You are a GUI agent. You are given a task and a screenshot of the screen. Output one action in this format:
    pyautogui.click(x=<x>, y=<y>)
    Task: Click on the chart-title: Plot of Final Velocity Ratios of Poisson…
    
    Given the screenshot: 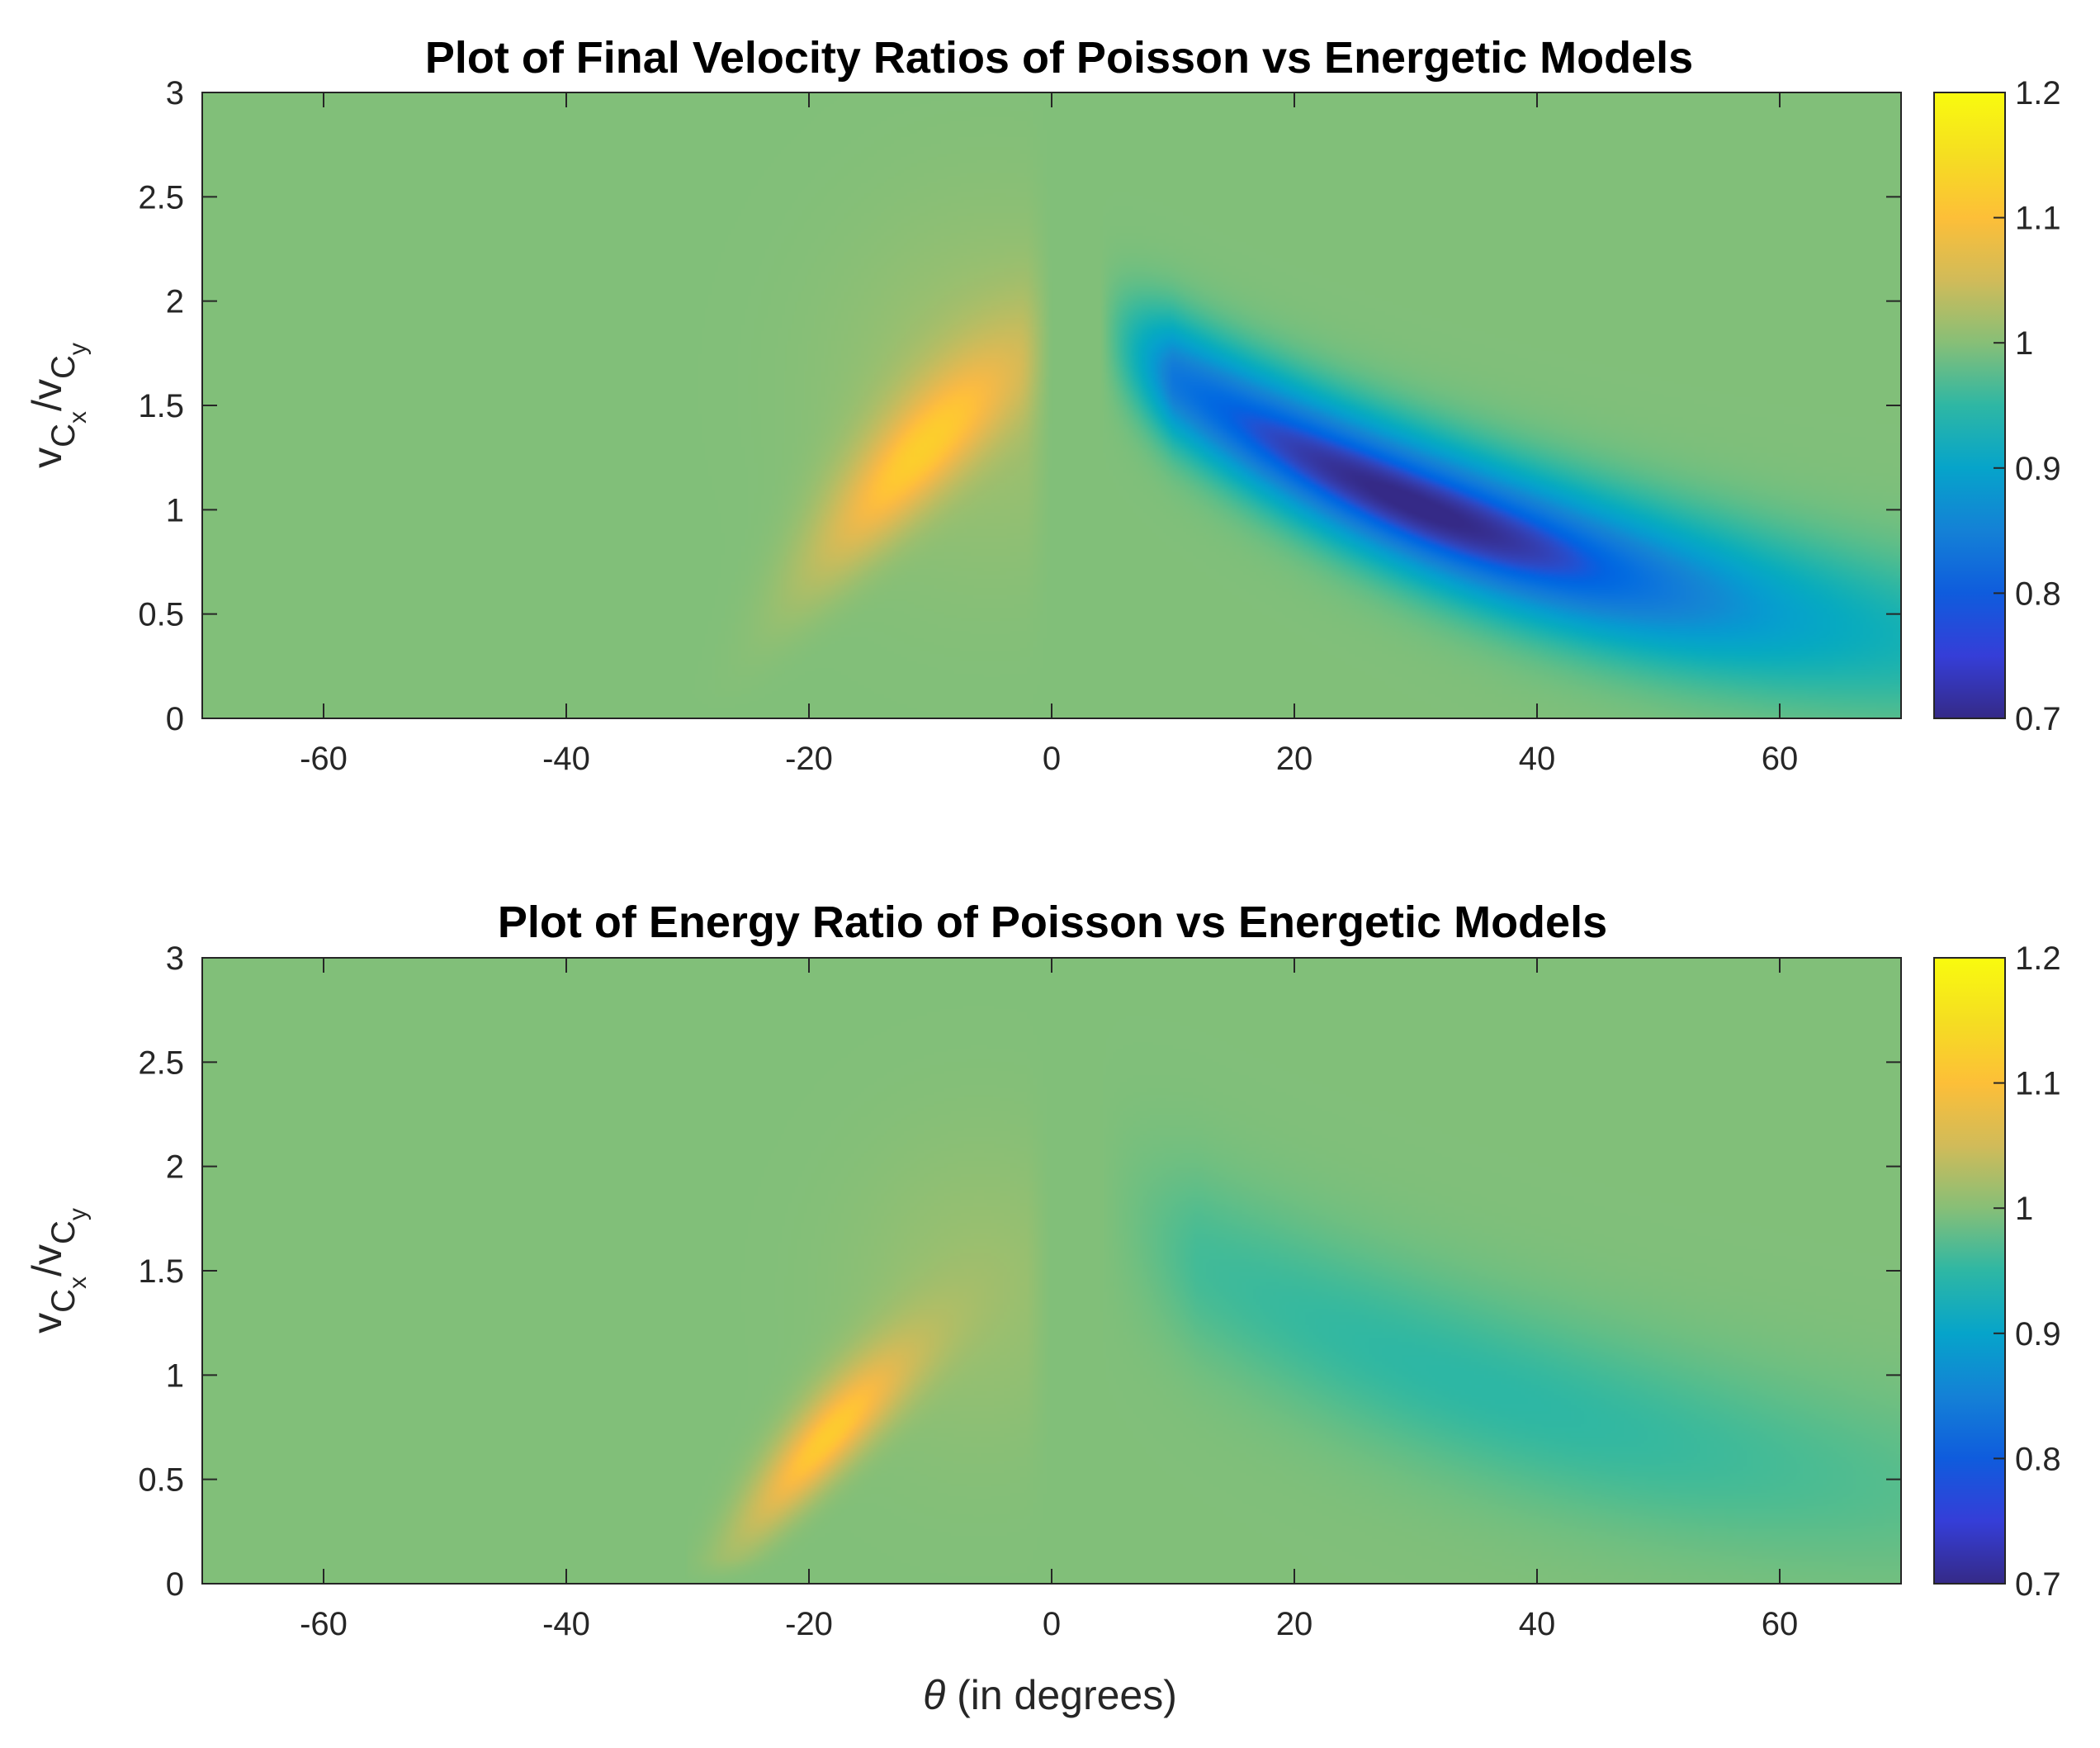 What is the action you would take?
    pyautogui.click(x=1059, y=58)
    